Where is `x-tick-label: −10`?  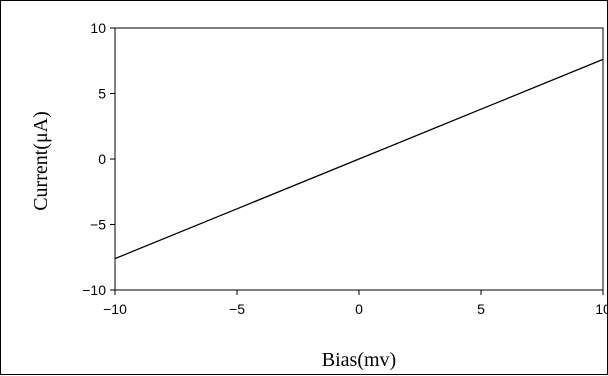 x-tick-label: −10 is located at coordinates (115, 309).